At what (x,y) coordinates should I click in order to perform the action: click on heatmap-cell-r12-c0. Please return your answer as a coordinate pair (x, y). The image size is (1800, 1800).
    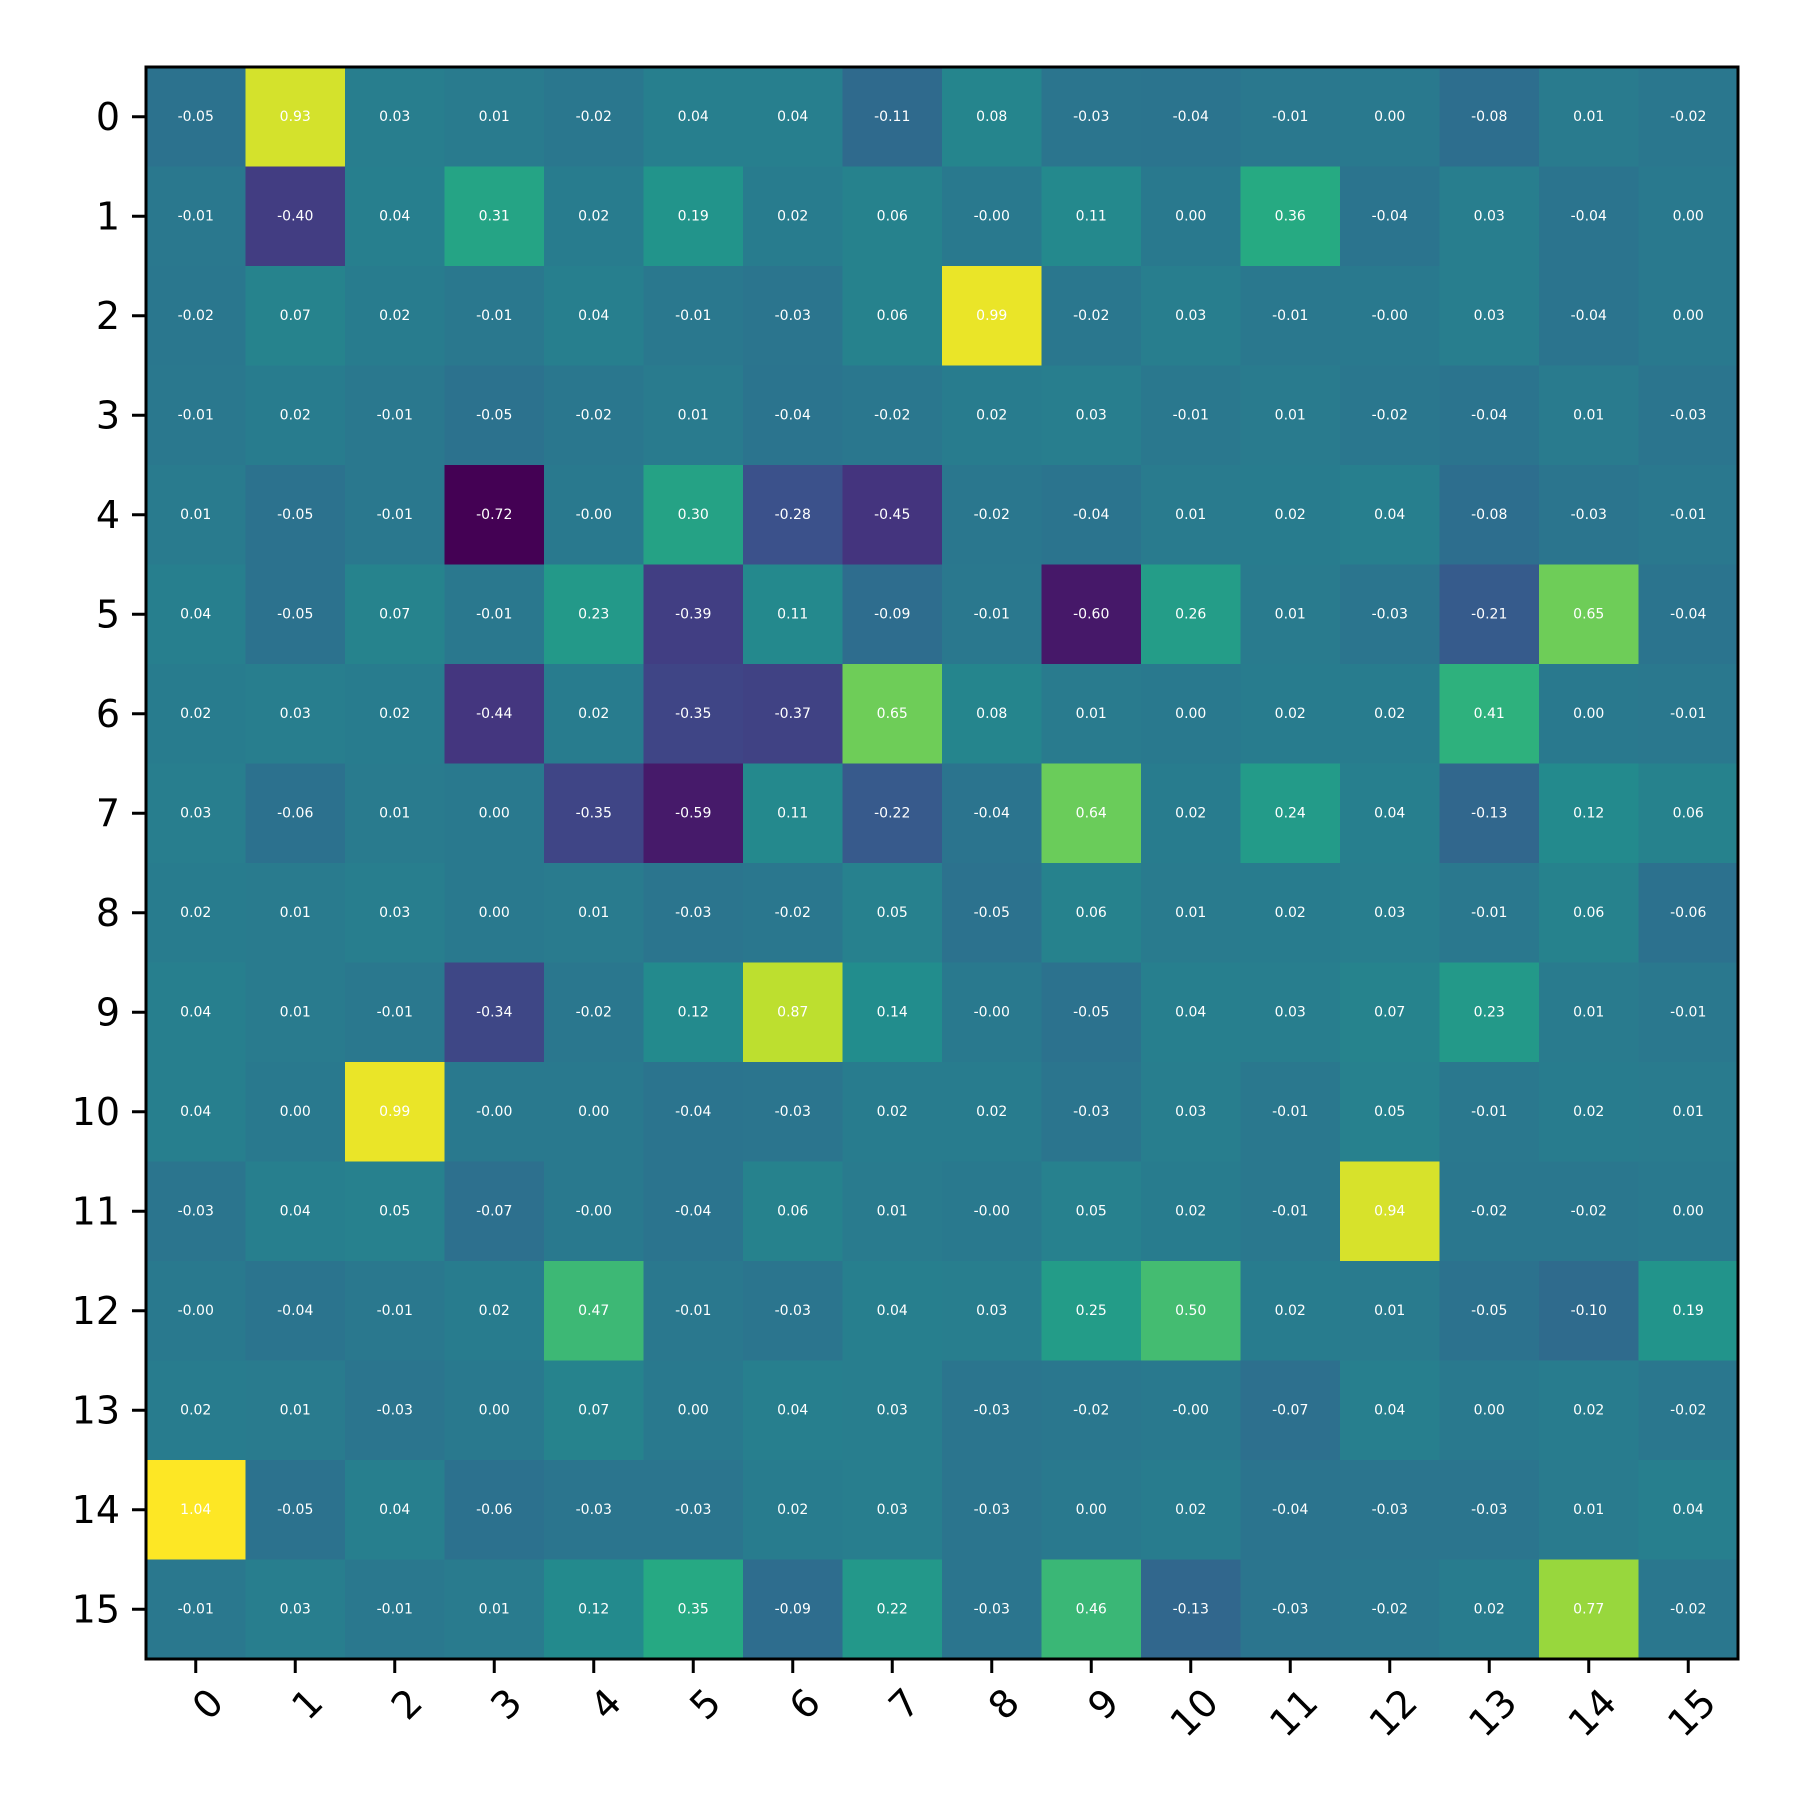
    Looking at the image, I should click on (196, 1311).